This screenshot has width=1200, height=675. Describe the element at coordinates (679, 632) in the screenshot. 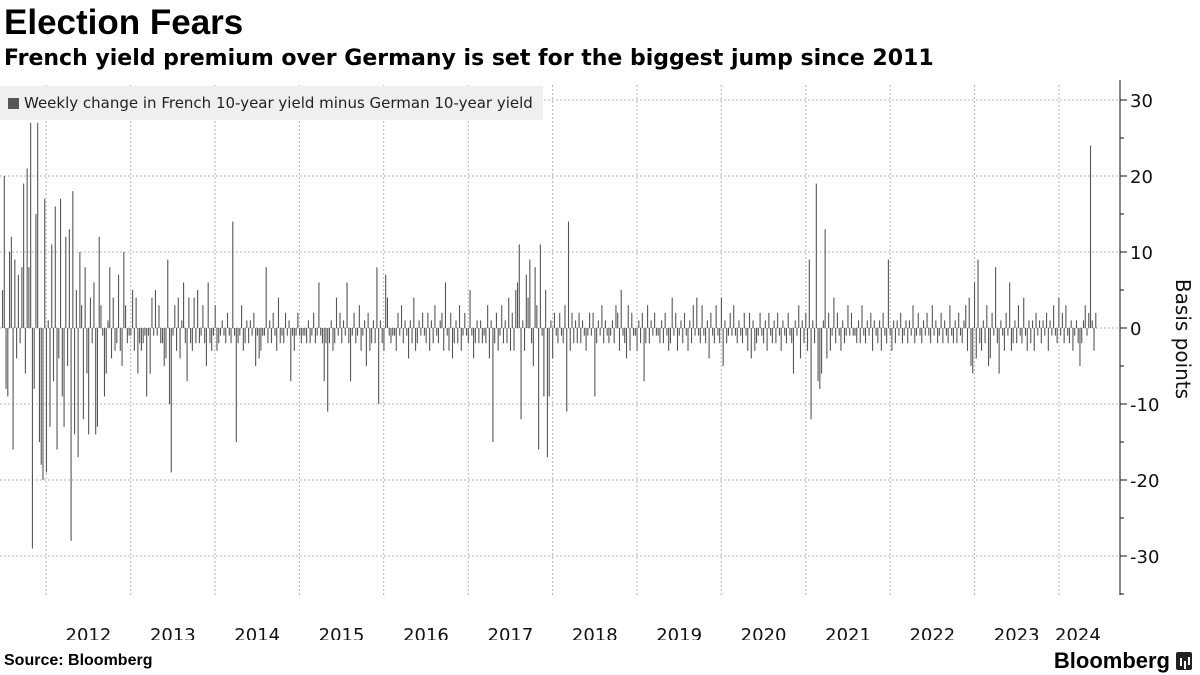

I see `x-tick-label: 2019` at that location.